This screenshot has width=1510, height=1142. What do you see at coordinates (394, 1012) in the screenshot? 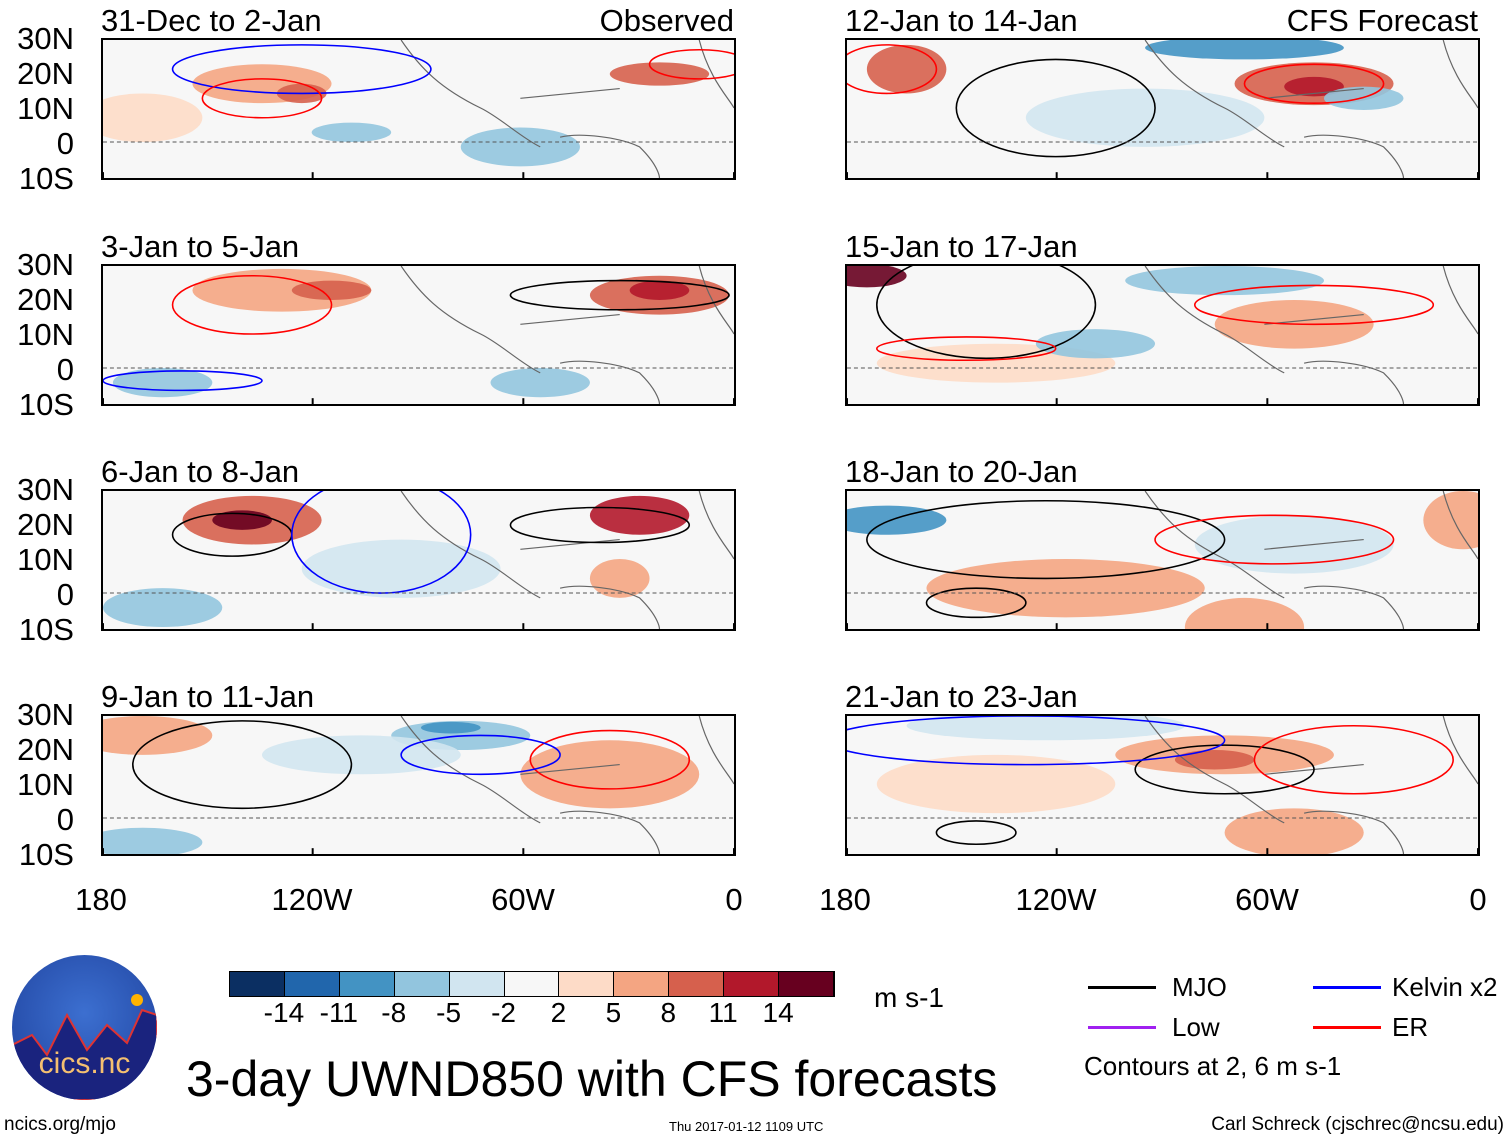
I see `colorbar-label: -8` at bounding box center [394, 1012].